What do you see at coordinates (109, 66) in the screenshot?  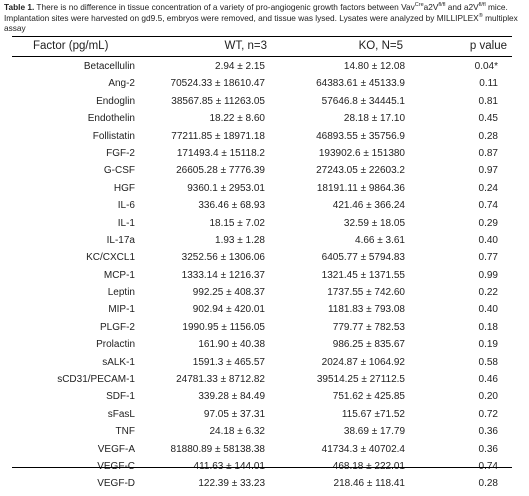 I see `cell-factor: Betacellulin` at bounding box center [109, 66].